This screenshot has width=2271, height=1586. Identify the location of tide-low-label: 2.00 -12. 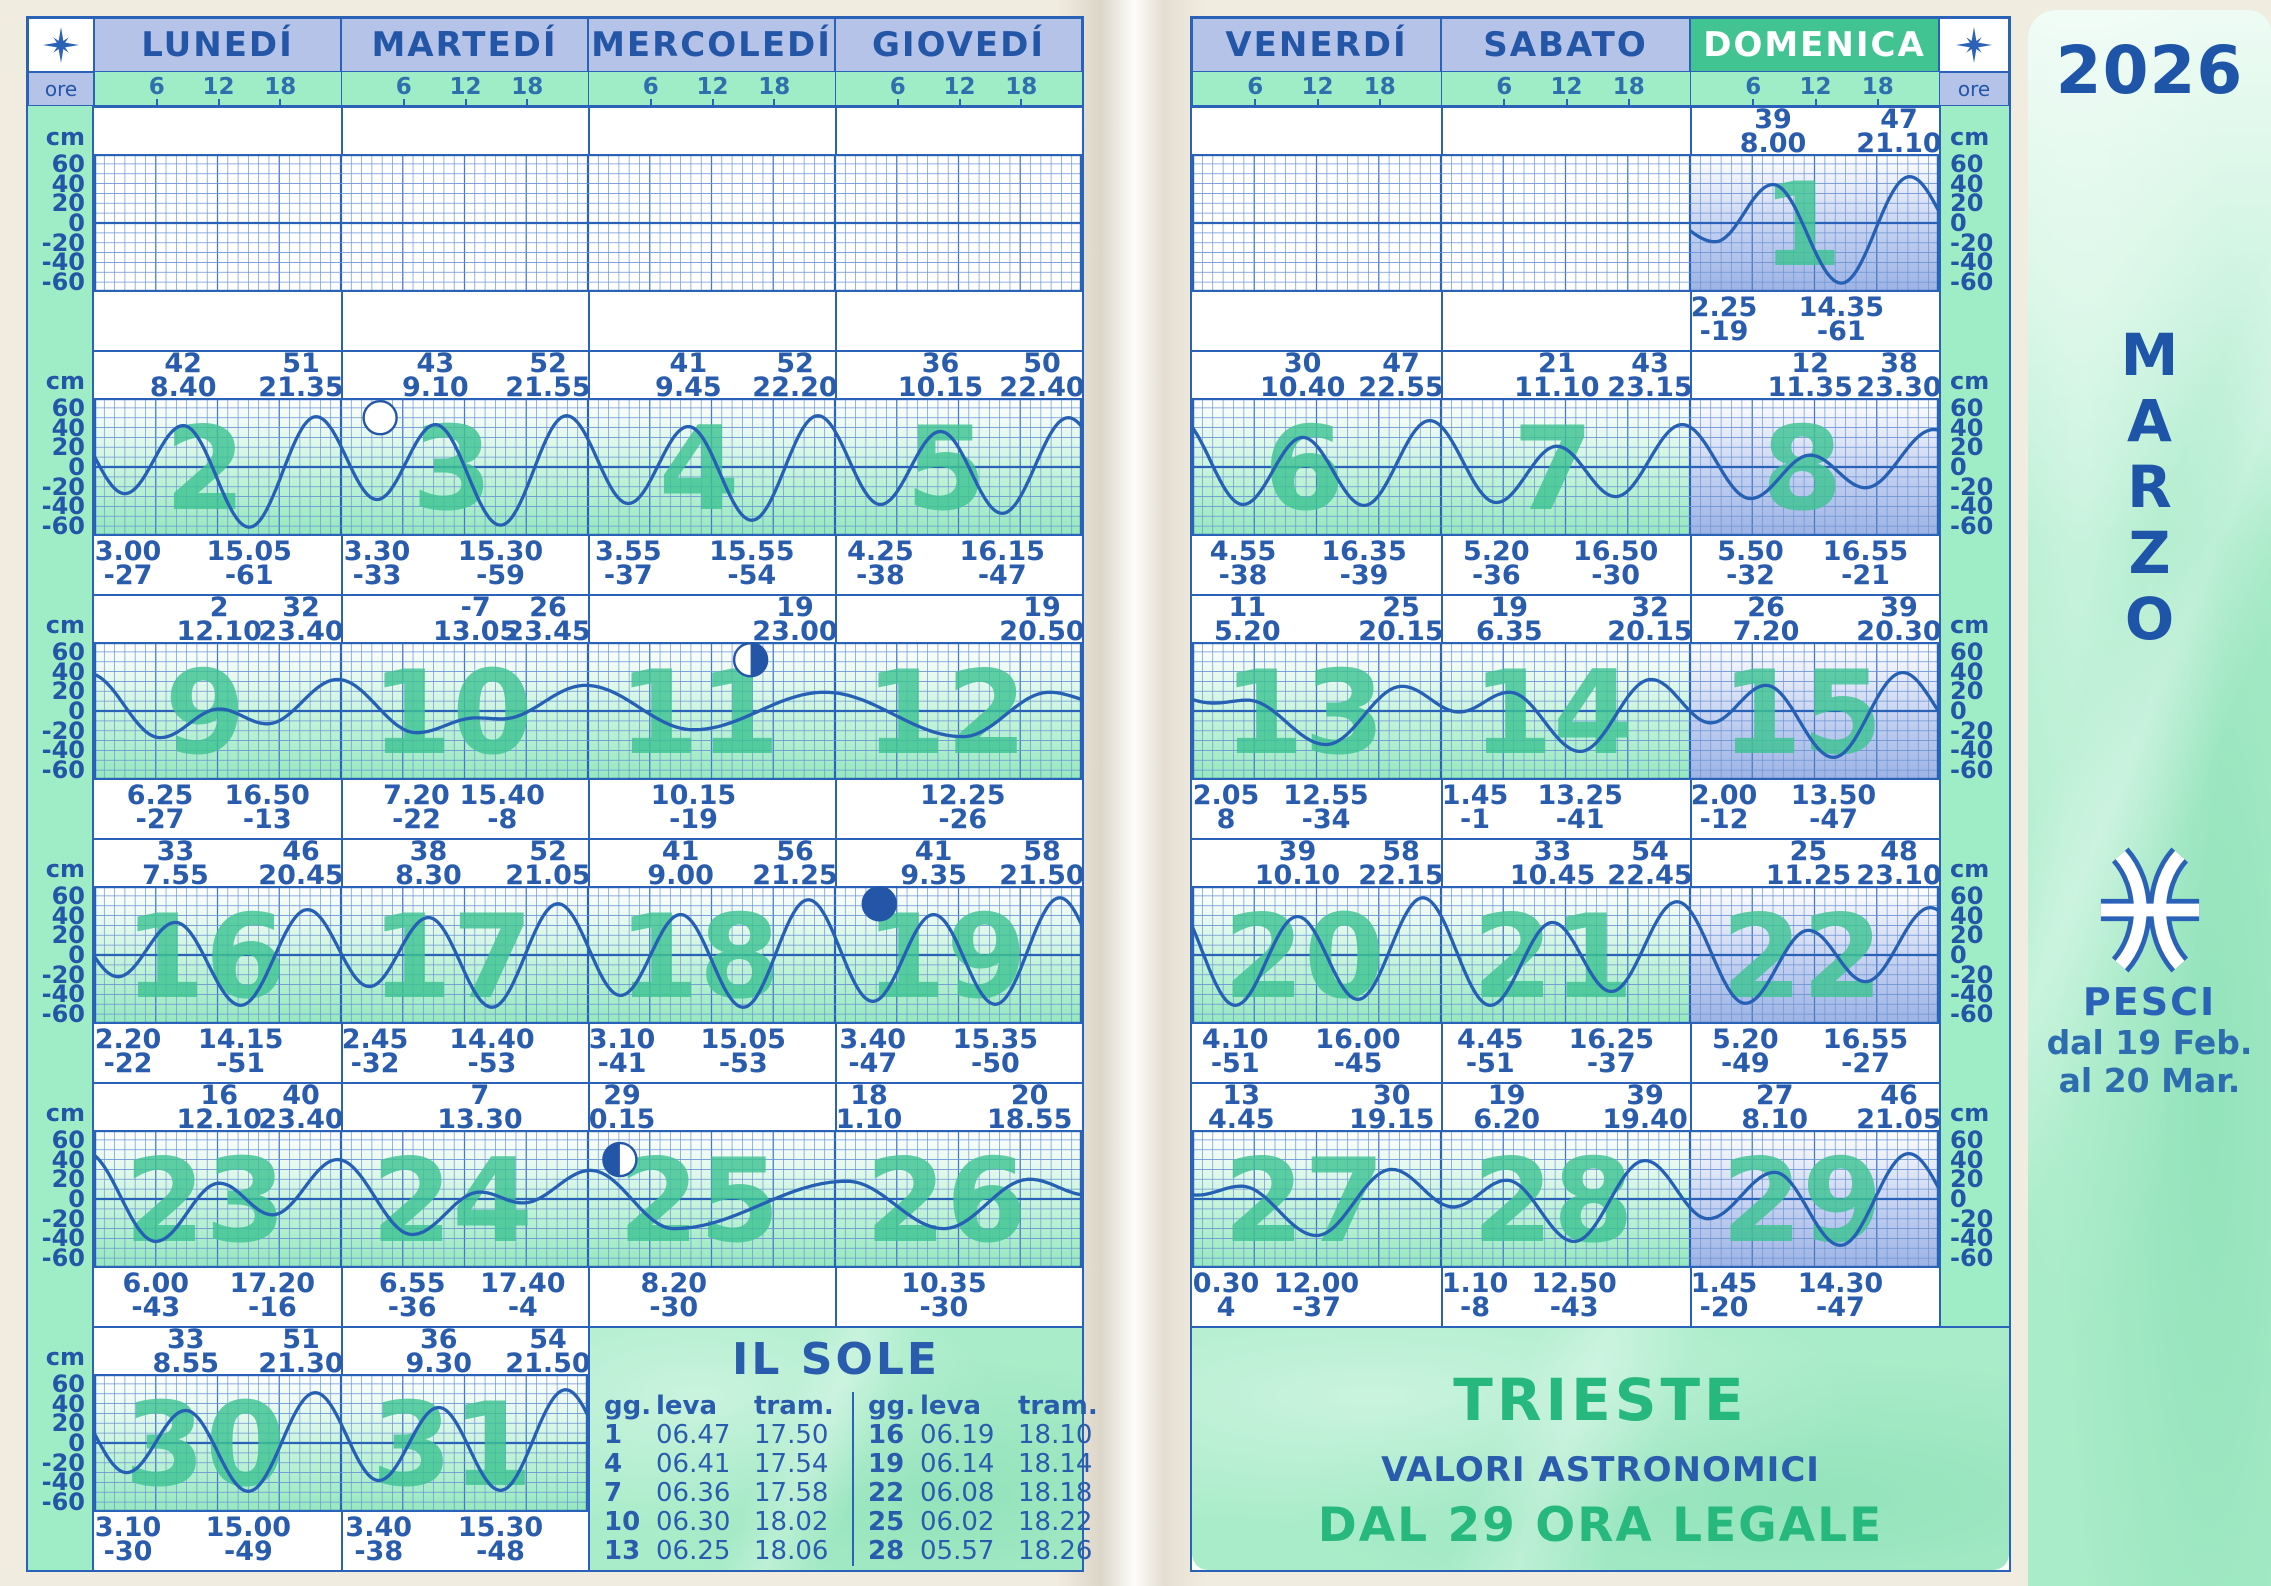
(1724, 807).